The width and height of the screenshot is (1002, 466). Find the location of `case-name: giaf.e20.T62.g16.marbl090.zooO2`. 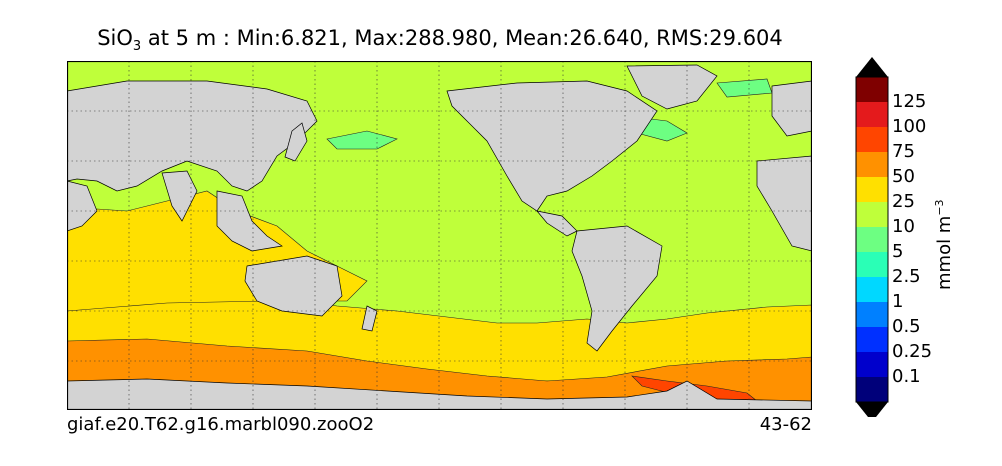

case-name: giaf.e20.T62.g16.marbl090.zooO2 is located at coordinates (221, 424).